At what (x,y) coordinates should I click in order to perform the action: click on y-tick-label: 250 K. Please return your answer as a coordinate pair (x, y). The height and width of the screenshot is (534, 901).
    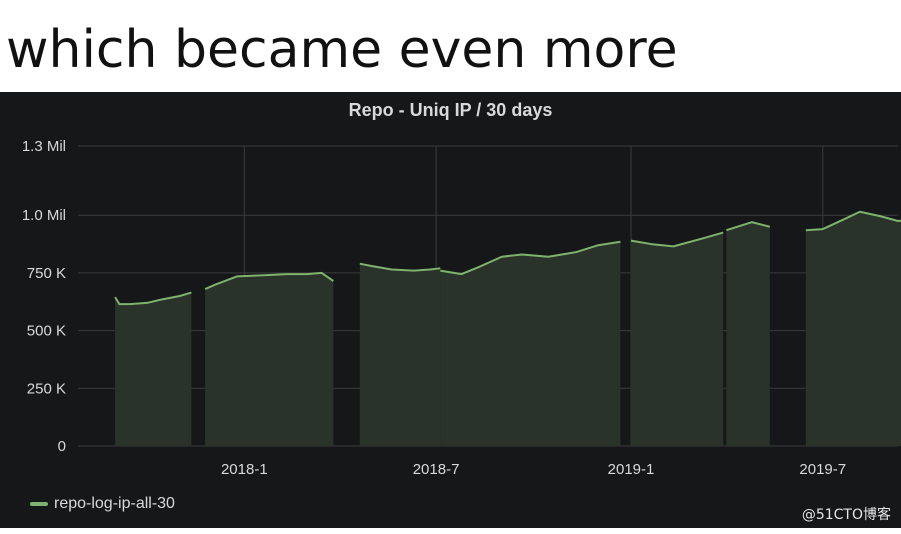
    Looking at the image, I should click on (46, 388).